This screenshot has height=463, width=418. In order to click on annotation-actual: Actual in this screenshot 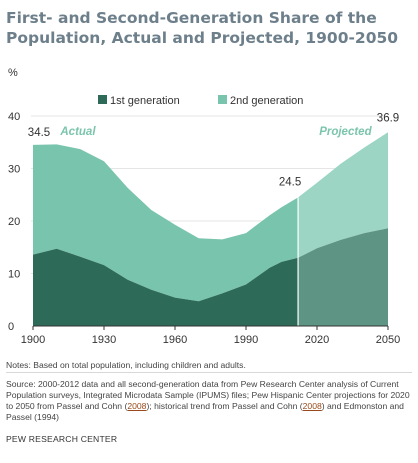, I will do `click(77, 132)`.